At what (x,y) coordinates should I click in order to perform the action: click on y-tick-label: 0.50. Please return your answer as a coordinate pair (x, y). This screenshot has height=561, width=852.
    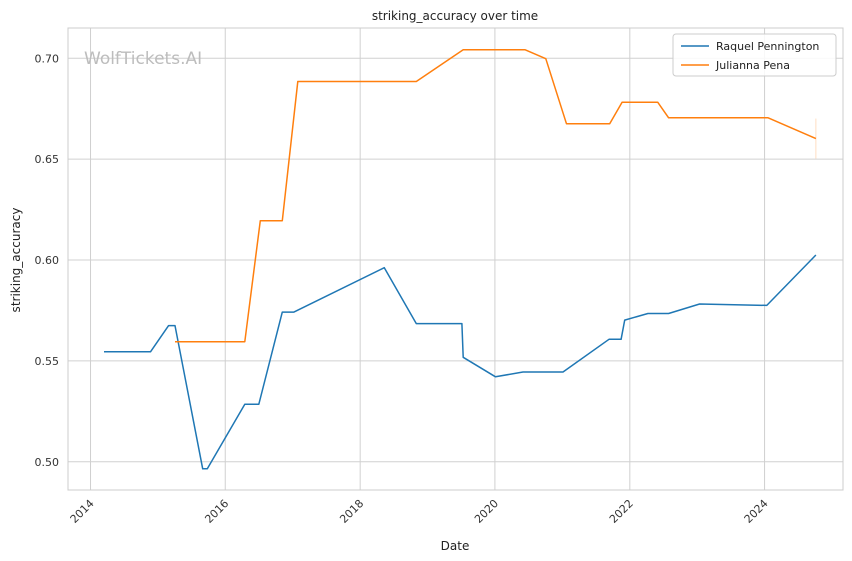
    Looking at the image, I should click on (47, 462).